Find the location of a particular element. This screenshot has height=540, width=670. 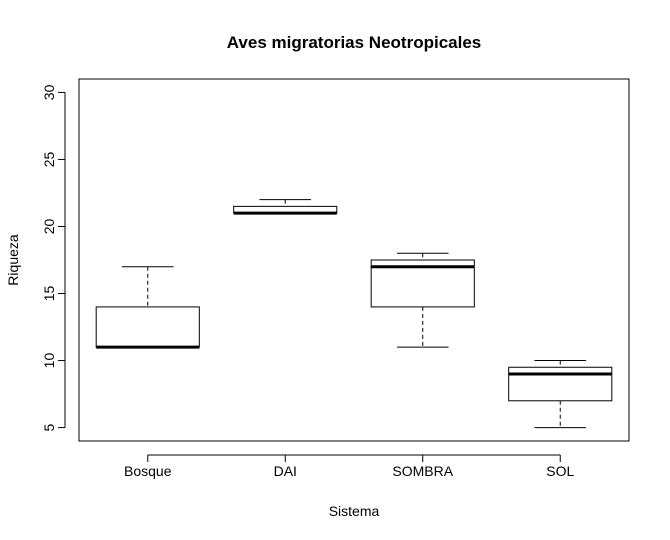

box-sombra is located at coordinates (422, 300).